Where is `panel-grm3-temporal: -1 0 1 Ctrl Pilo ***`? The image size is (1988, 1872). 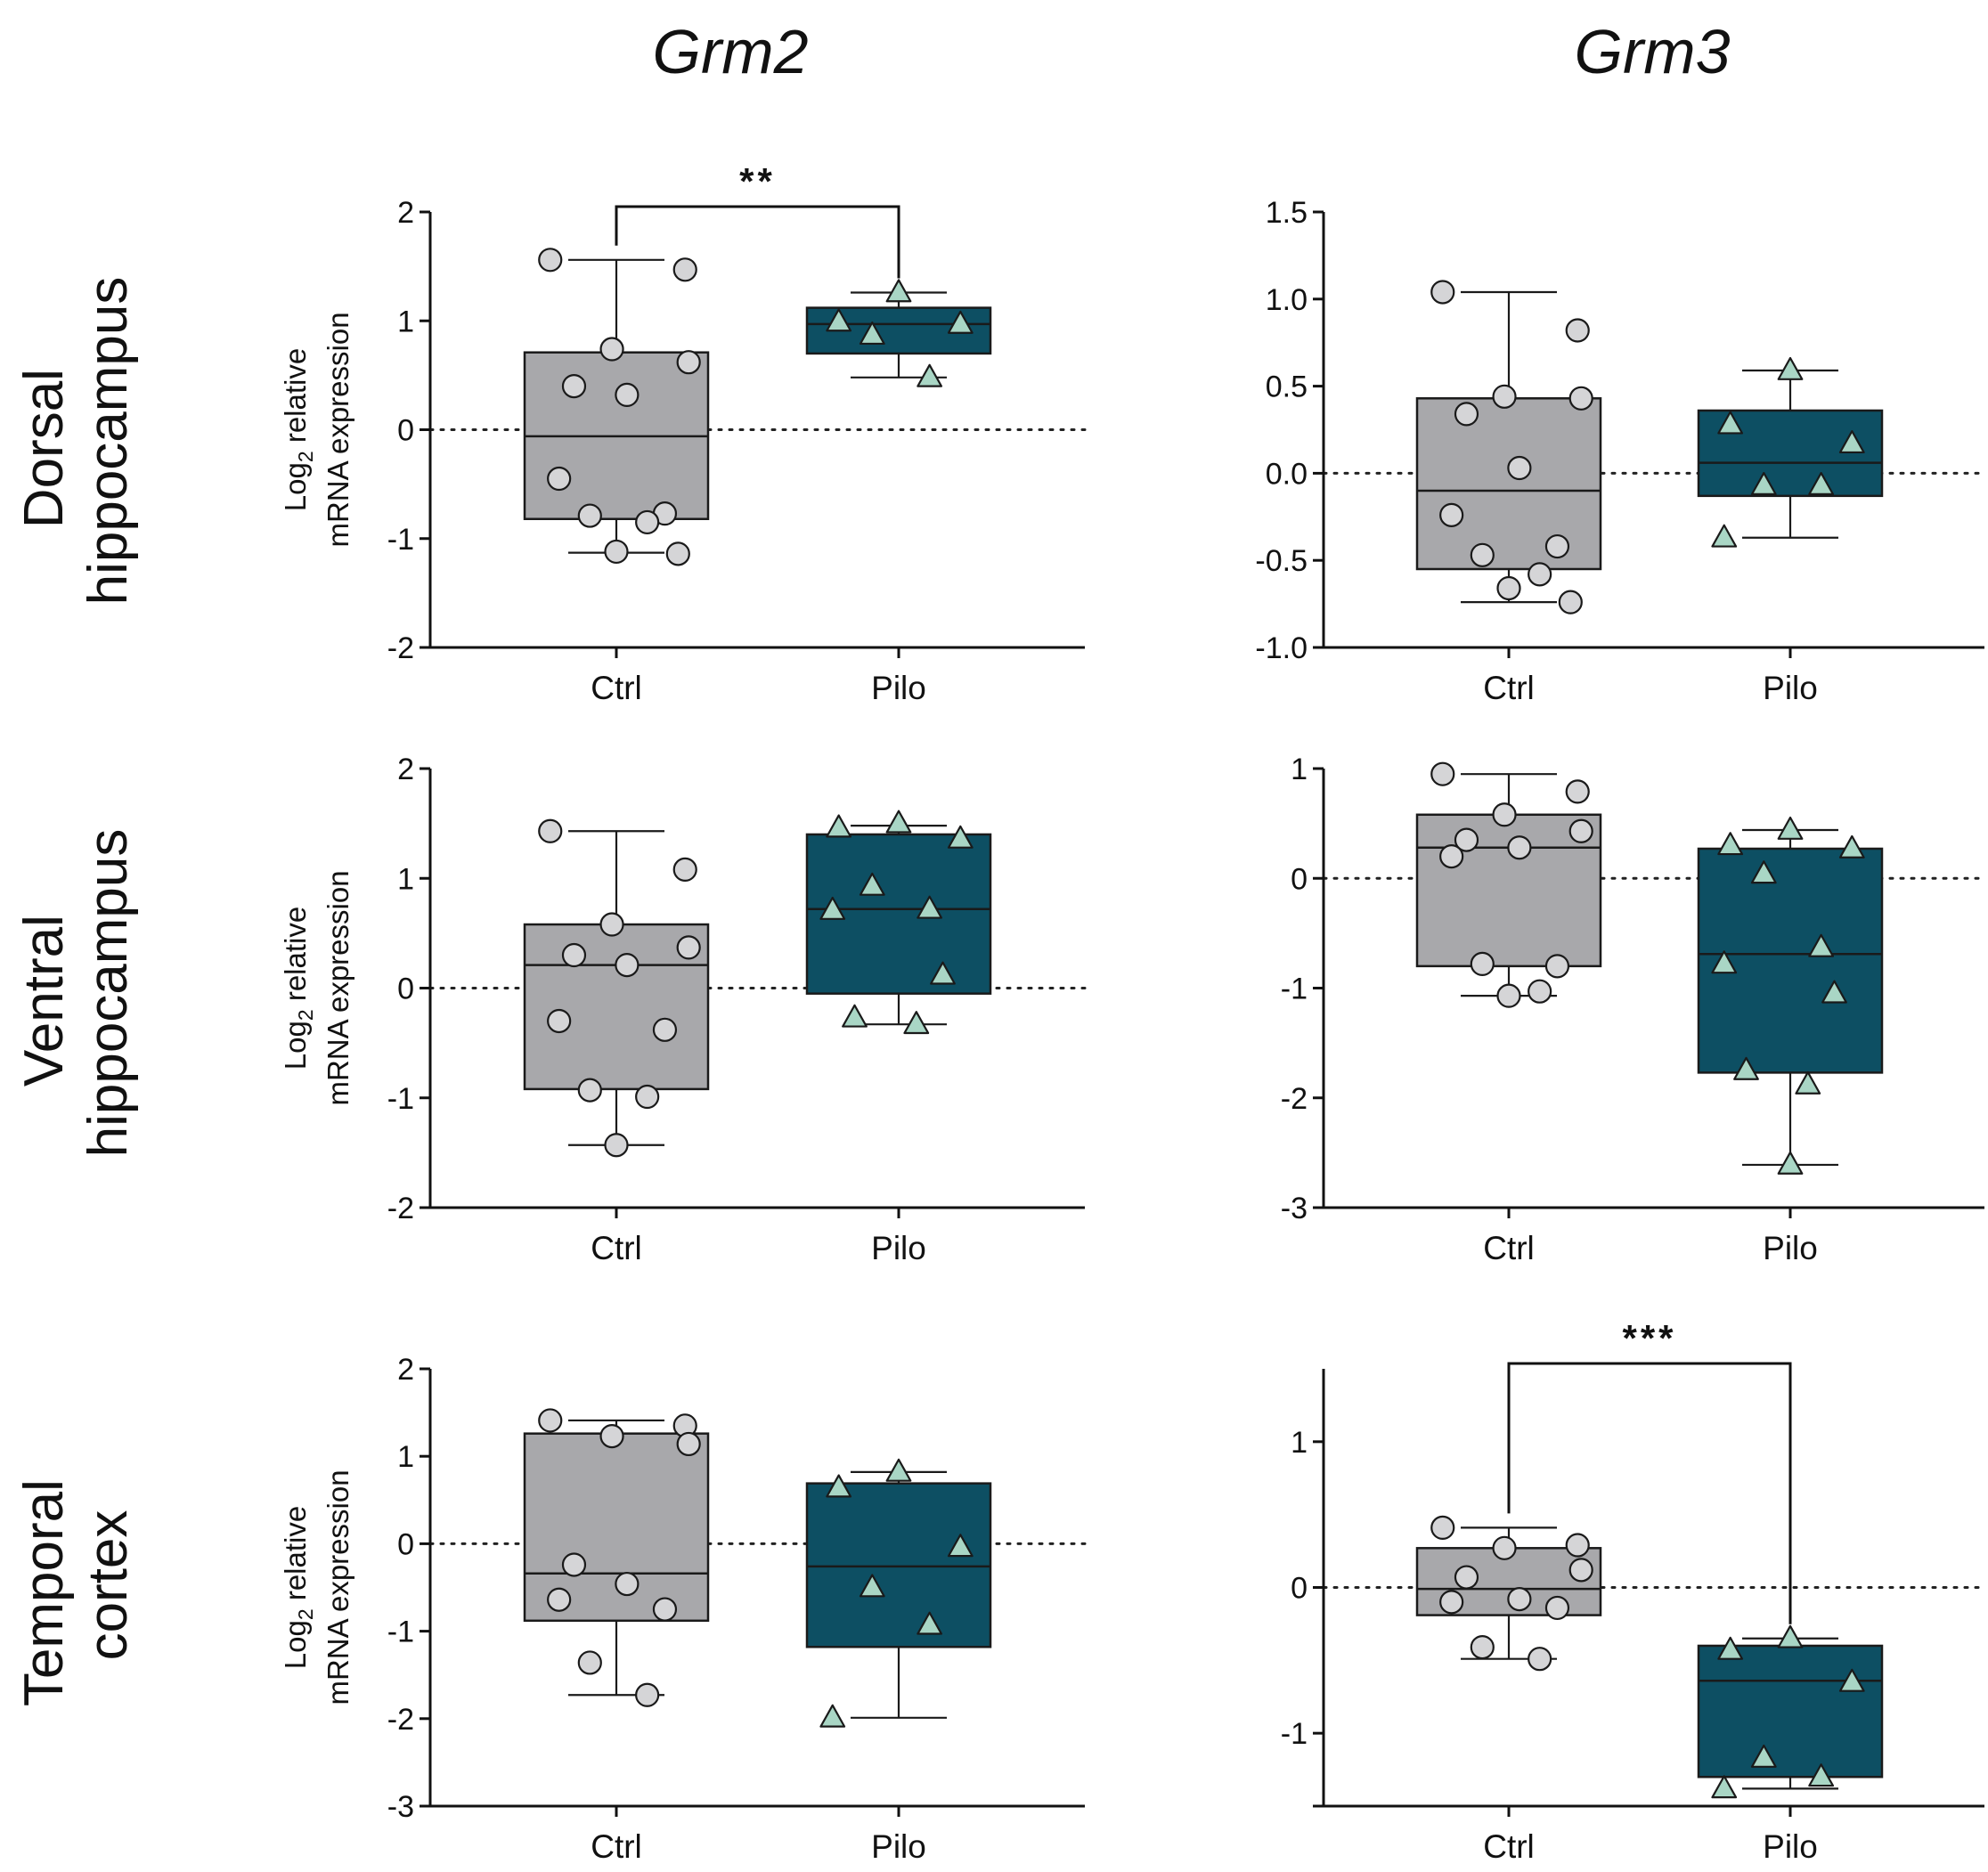
panel-grm3-temporal: -1 0 1 Ctrl Pilo *** is located at coordinates (1634, 1591).